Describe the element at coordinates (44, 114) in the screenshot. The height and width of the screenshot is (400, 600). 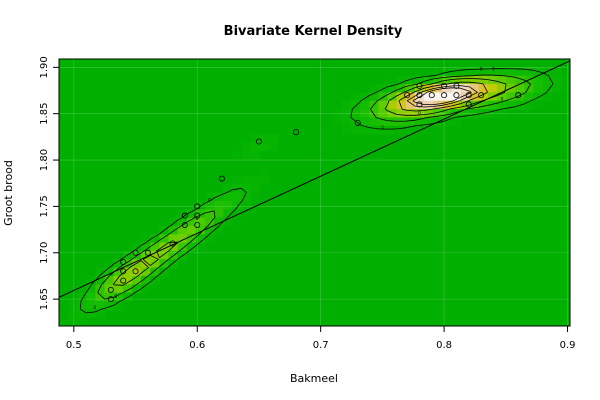
I see `y-tick-label: 1.85` at that location.